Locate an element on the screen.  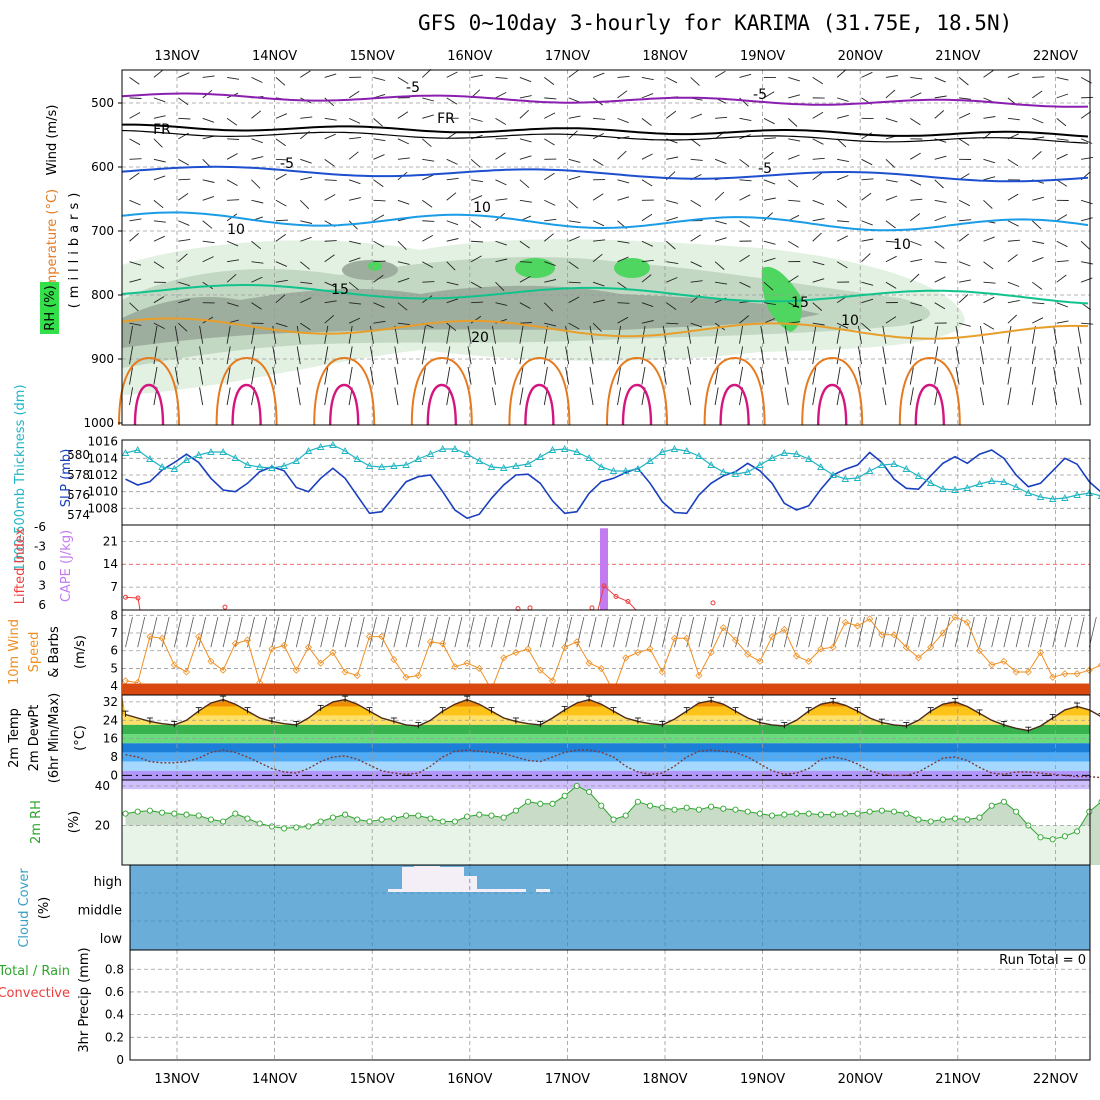
date-label-bottom: 22NOV is located at coordinates (1055, 1079).